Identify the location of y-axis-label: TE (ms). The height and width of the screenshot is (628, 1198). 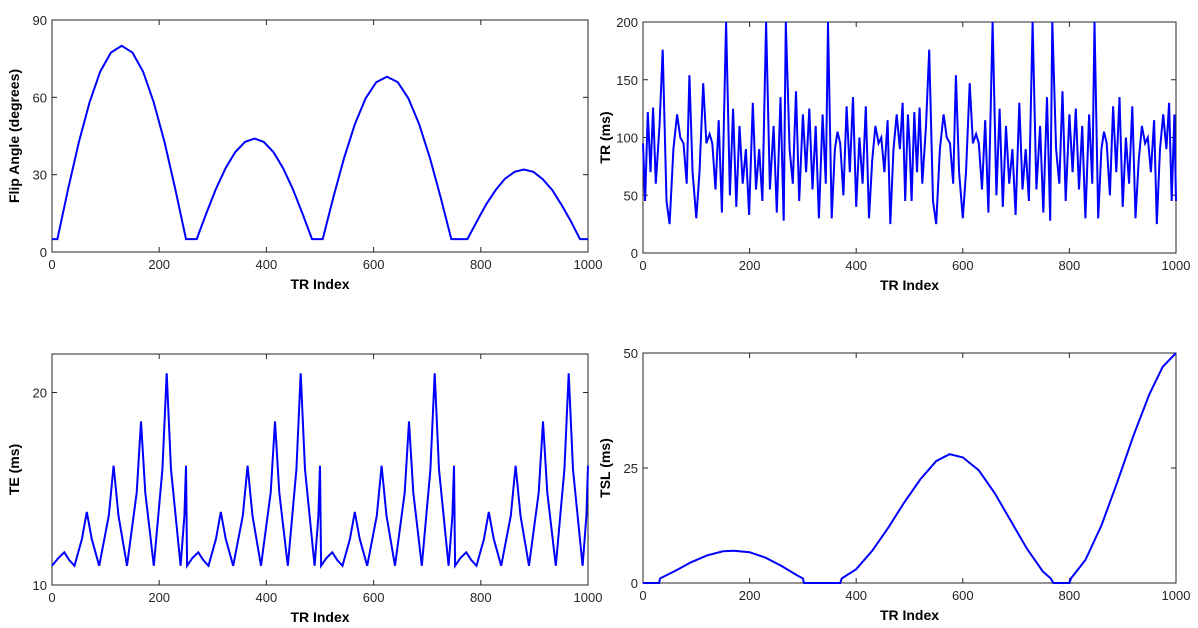
(14, 469).